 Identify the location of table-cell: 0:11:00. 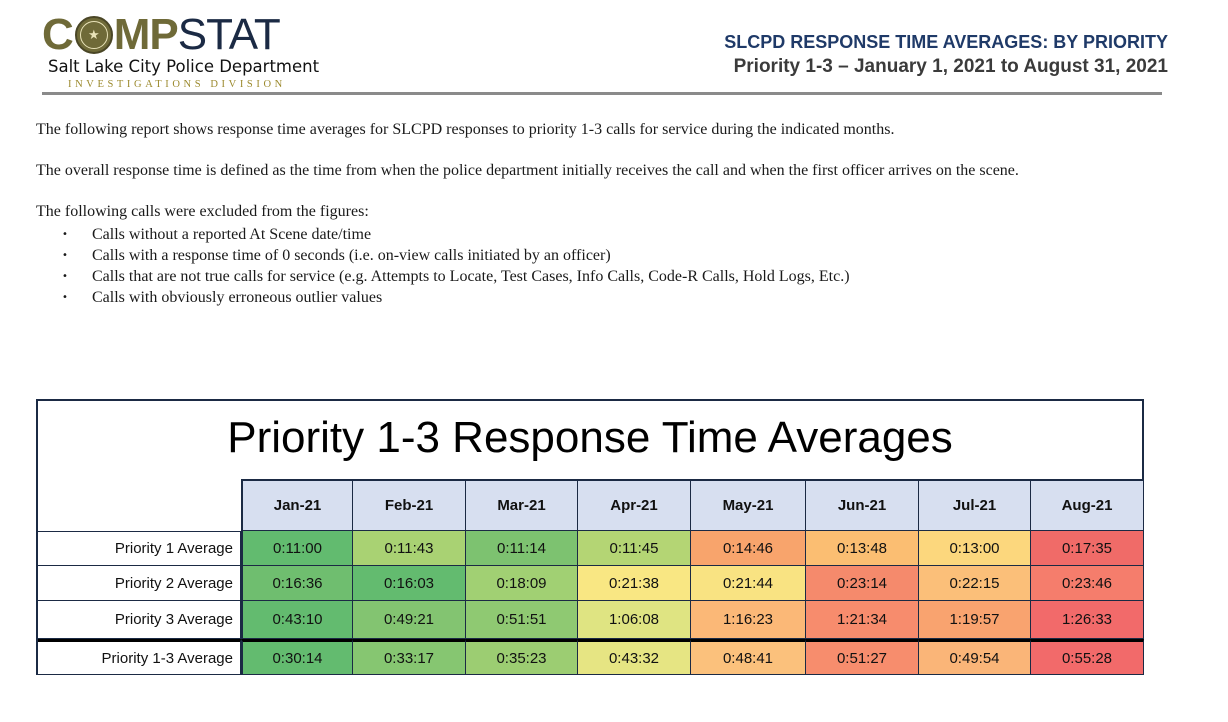
(297, 548).